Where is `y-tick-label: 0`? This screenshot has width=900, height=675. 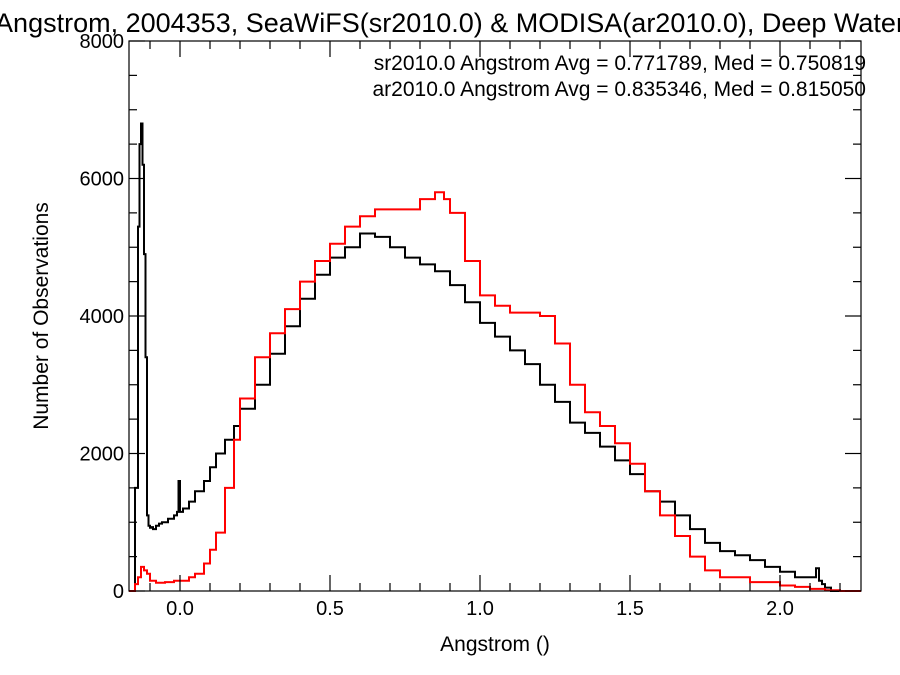 y-tick-label: 0 is located at coordinates (118, 592).